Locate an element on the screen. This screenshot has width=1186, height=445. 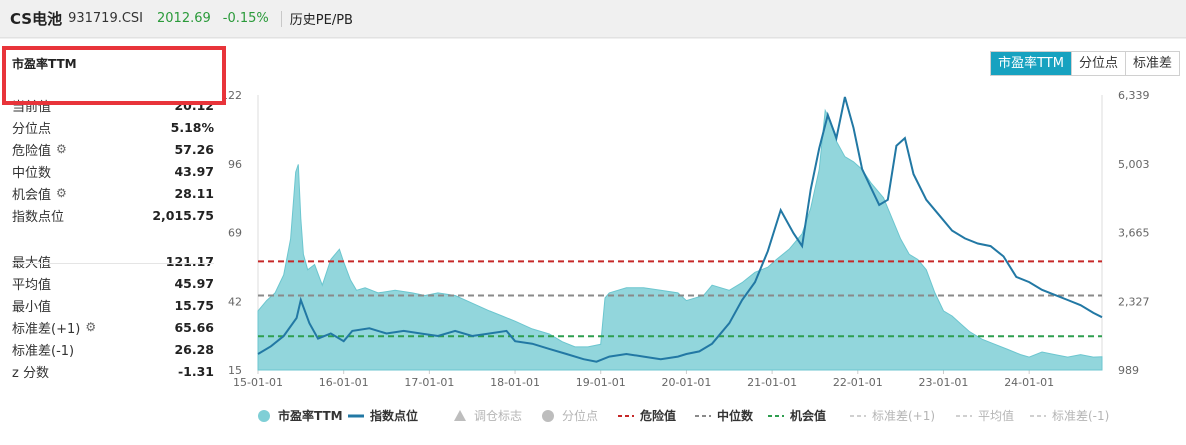
legend-label: 机会值 is located at coordinates (808, 415).